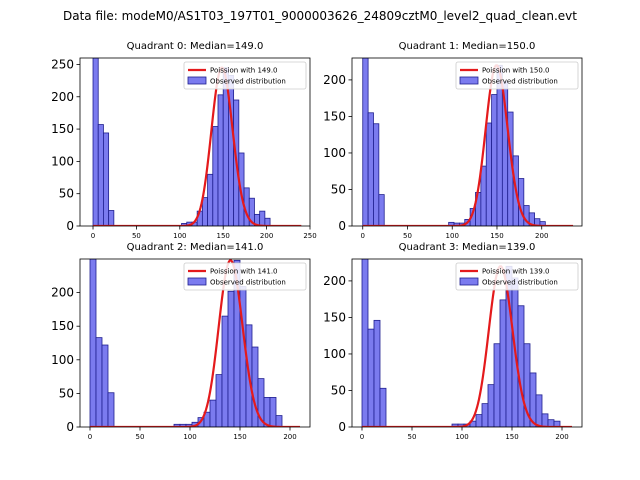  I want to click on quadrant-1-legend: Poission with 150.0 Observed distribution, so click(517, 75).